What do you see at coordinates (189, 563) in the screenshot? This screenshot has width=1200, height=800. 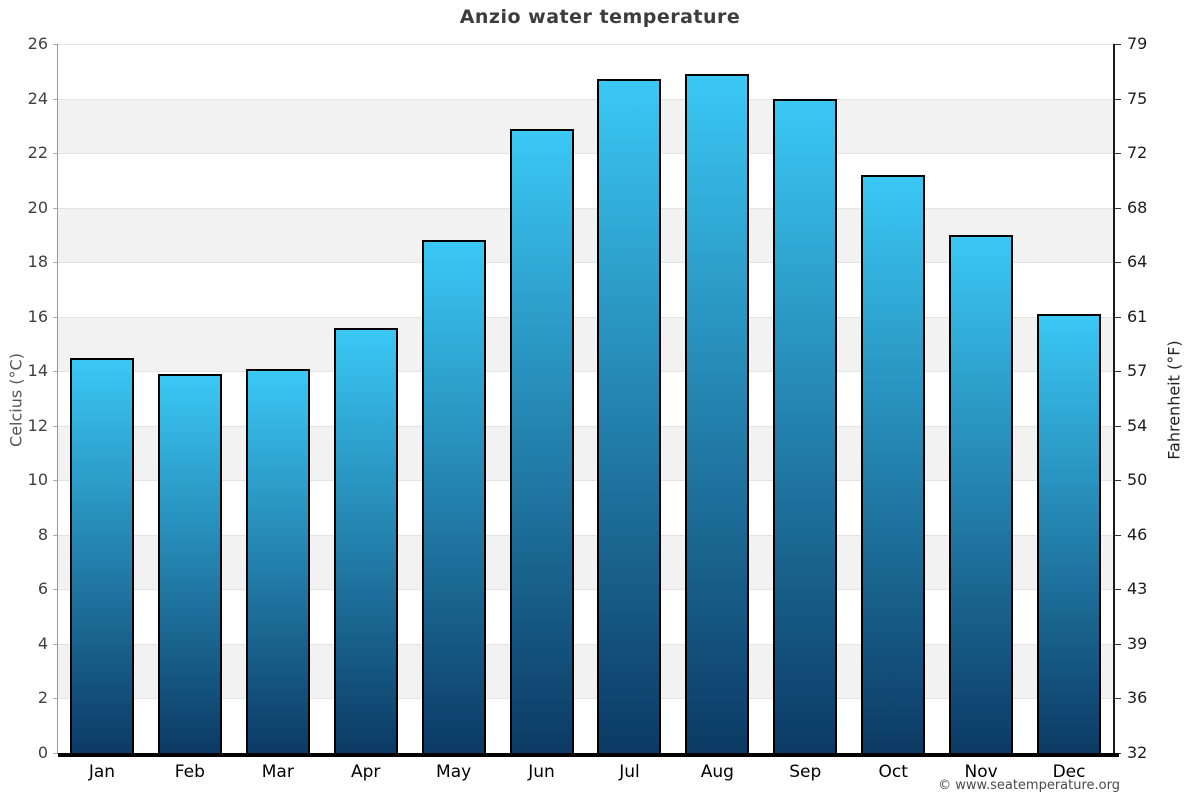 I see `bar-feb` at bounding box center [189, 563].